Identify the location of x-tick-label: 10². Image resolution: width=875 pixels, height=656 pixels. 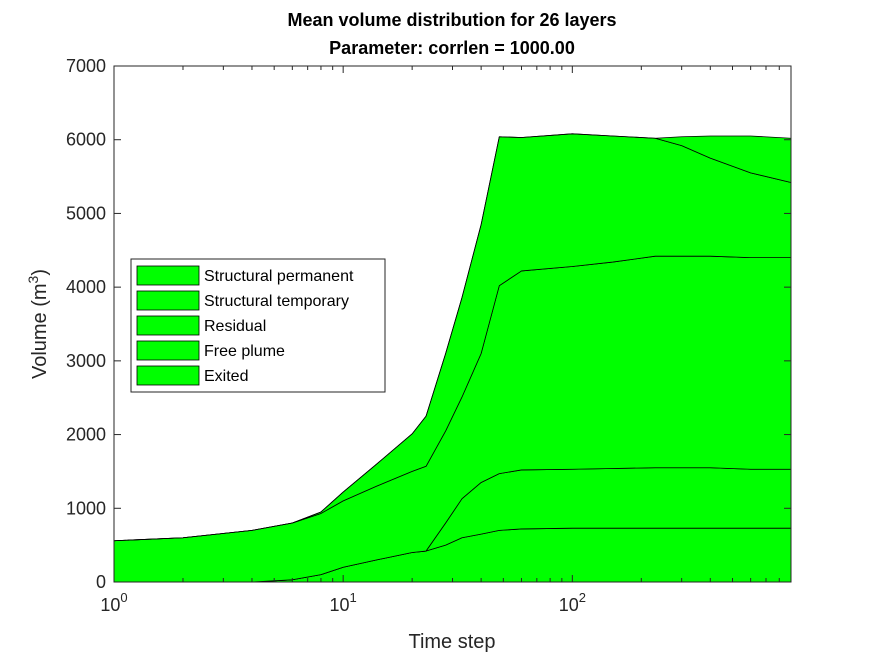
(572, 602).